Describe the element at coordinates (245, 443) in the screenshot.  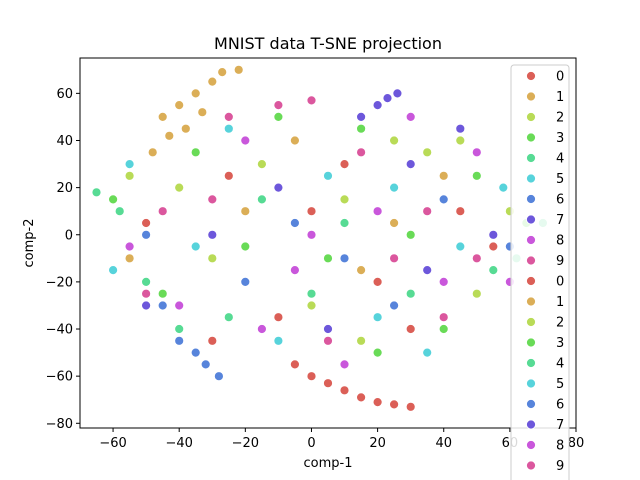
I see `x-tick-label: −20` at that location.